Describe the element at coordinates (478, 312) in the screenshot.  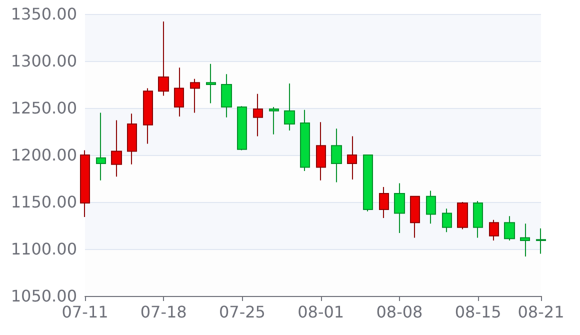
I see `x-tick-label: 08-15` at that location.